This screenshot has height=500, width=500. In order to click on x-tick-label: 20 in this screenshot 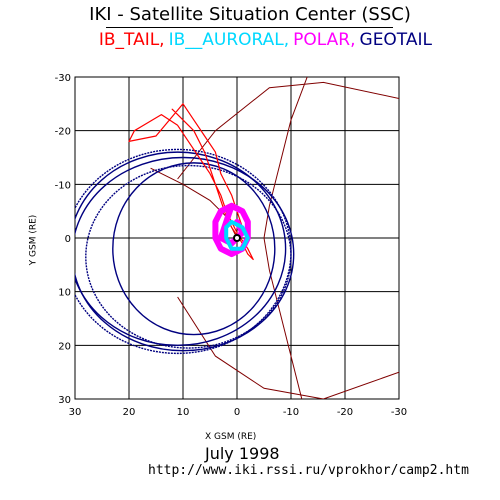, I will do `click(129, 412)`.